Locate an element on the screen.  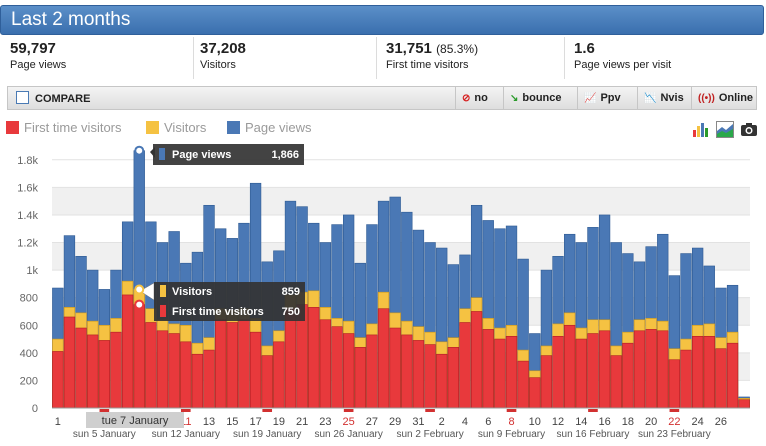
y-tick-label: 1.8k is located at coordinates (27, 161).